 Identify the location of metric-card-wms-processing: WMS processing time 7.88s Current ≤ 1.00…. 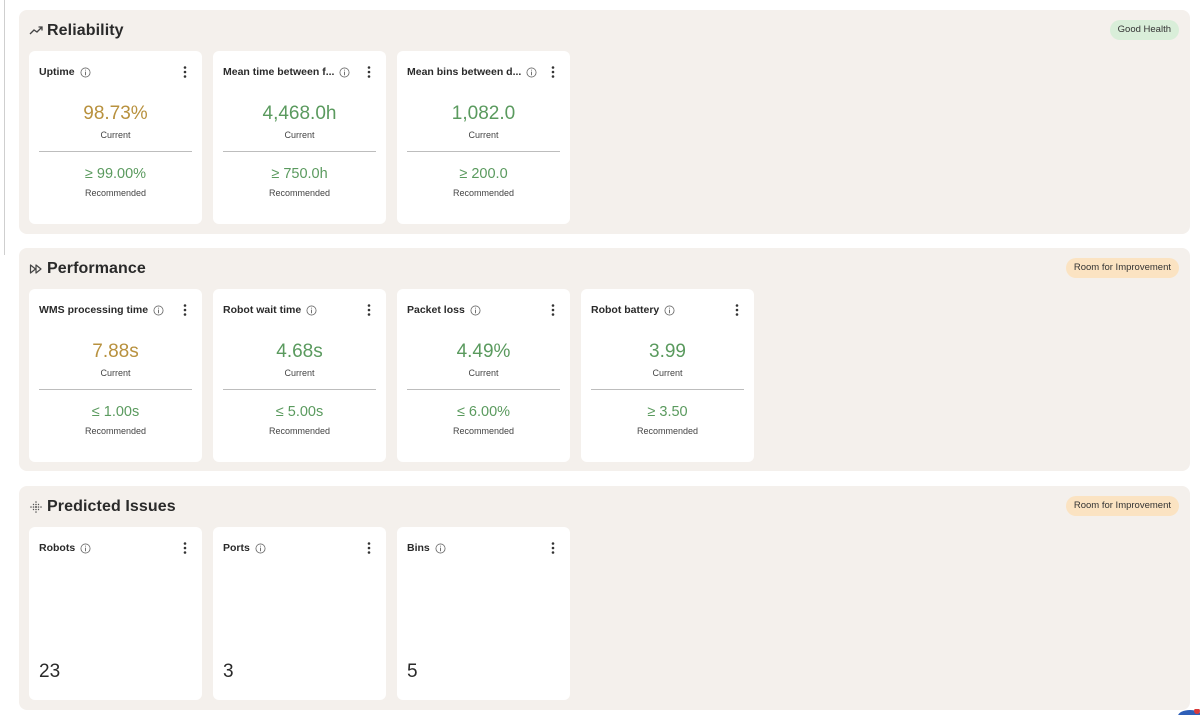
(115, 375).